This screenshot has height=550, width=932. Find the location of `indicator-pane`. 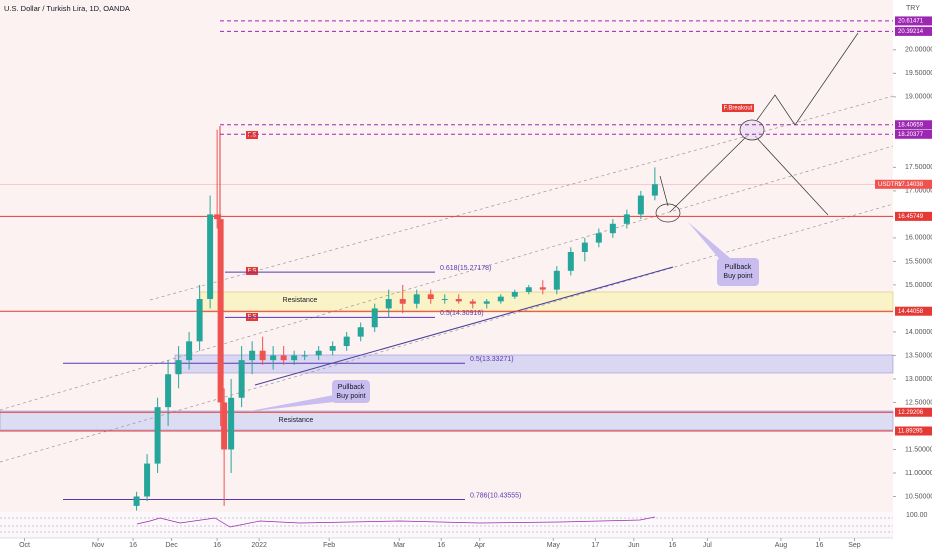

indicator-pane is located at coordinates (446, 525).